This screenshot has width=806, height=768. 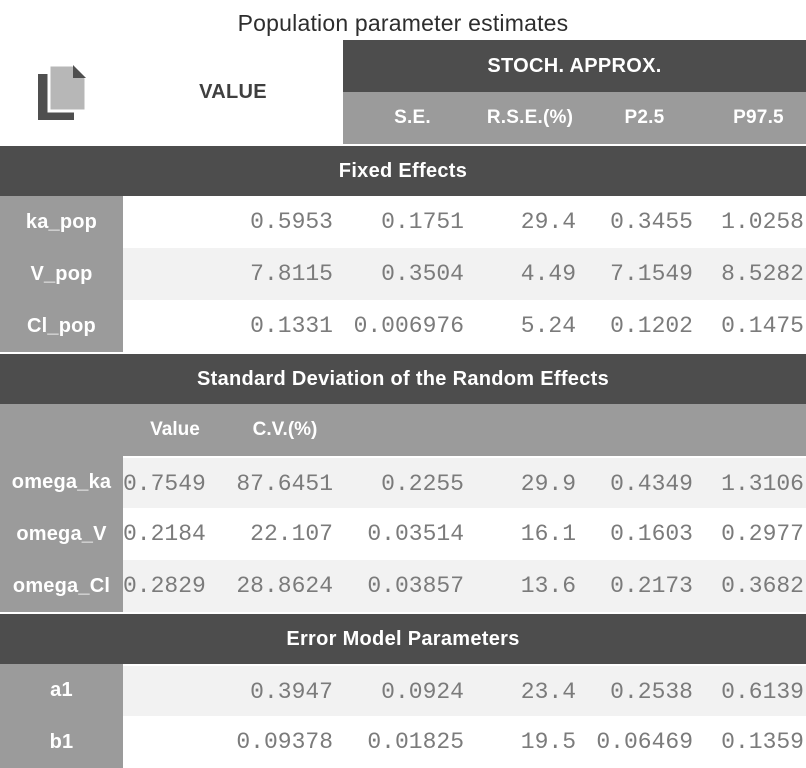 I want to click on cell-p97-5: 1.0258, so click(x=750, y=222).